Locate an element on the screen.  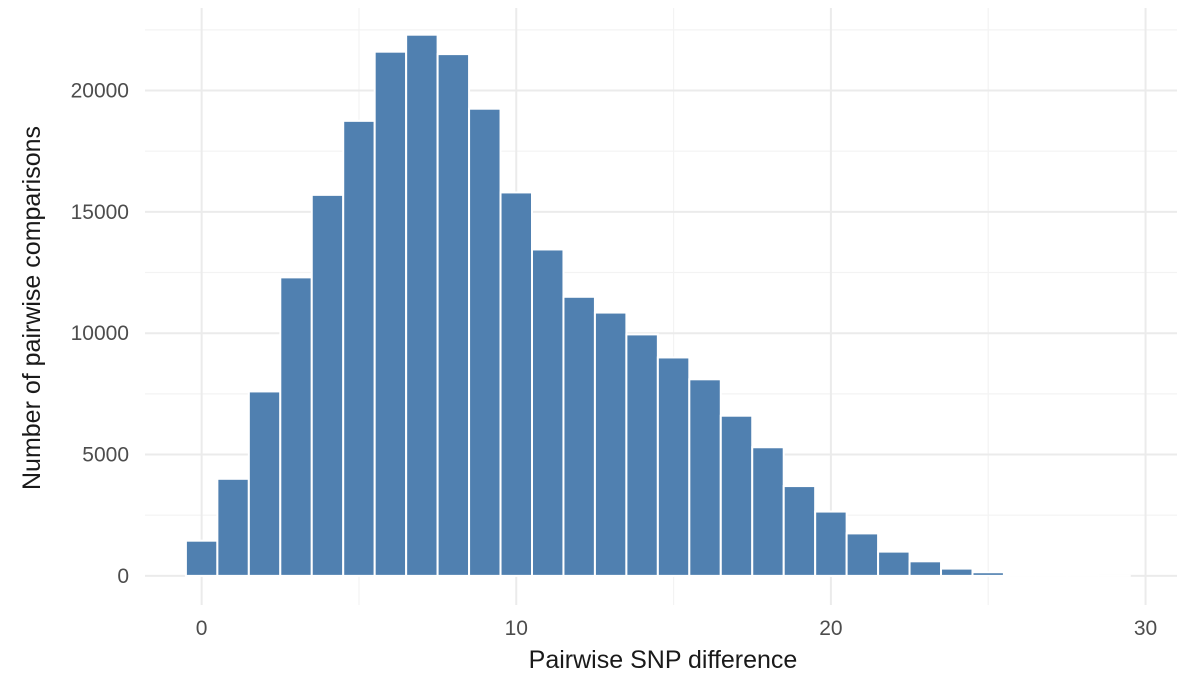
y-axis-tick-labels: 0 5000 10000 15000 20000 is located at coordinates (100, 334).